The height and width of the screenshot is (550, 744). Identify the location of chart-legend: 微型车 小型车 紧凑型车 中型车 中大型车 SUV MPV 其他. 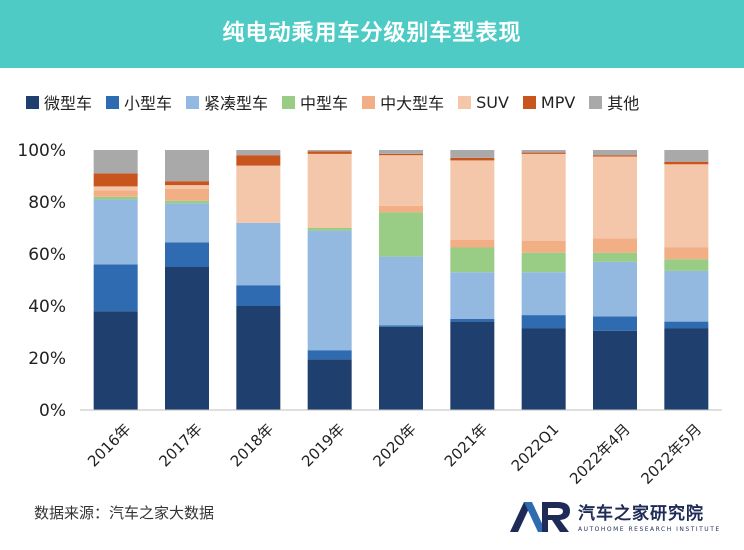
(339, 102).